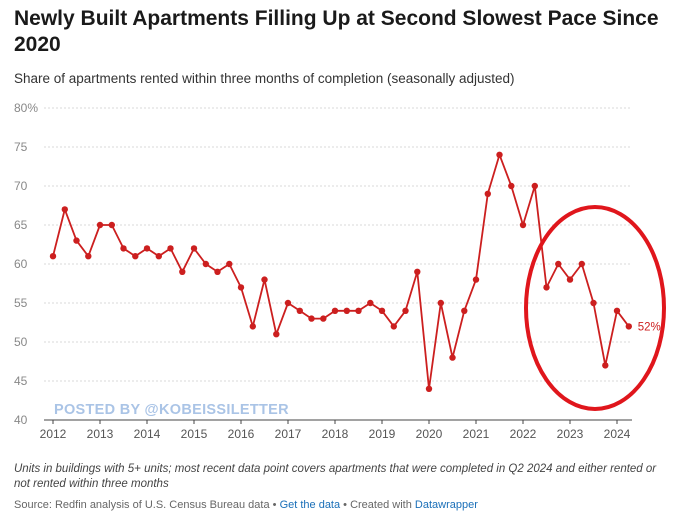 The width and height of the screenshot is (680, 527). What do you see at coordinates (649, 327) in the screenshot?
I see `end-value-label: 52%` at bounding box center [649, 327].